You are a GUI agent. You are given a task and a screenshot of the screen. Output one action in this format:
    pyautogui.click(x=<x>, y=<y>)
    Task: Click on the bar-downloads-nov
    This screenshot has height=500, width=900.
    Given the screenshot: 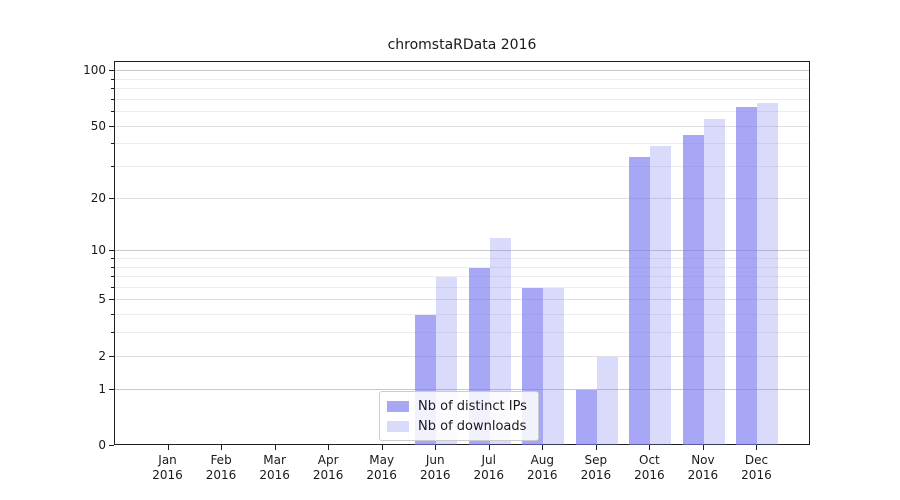 What is the action you would take?
    pyautogui.click(x=714, y=282)
    